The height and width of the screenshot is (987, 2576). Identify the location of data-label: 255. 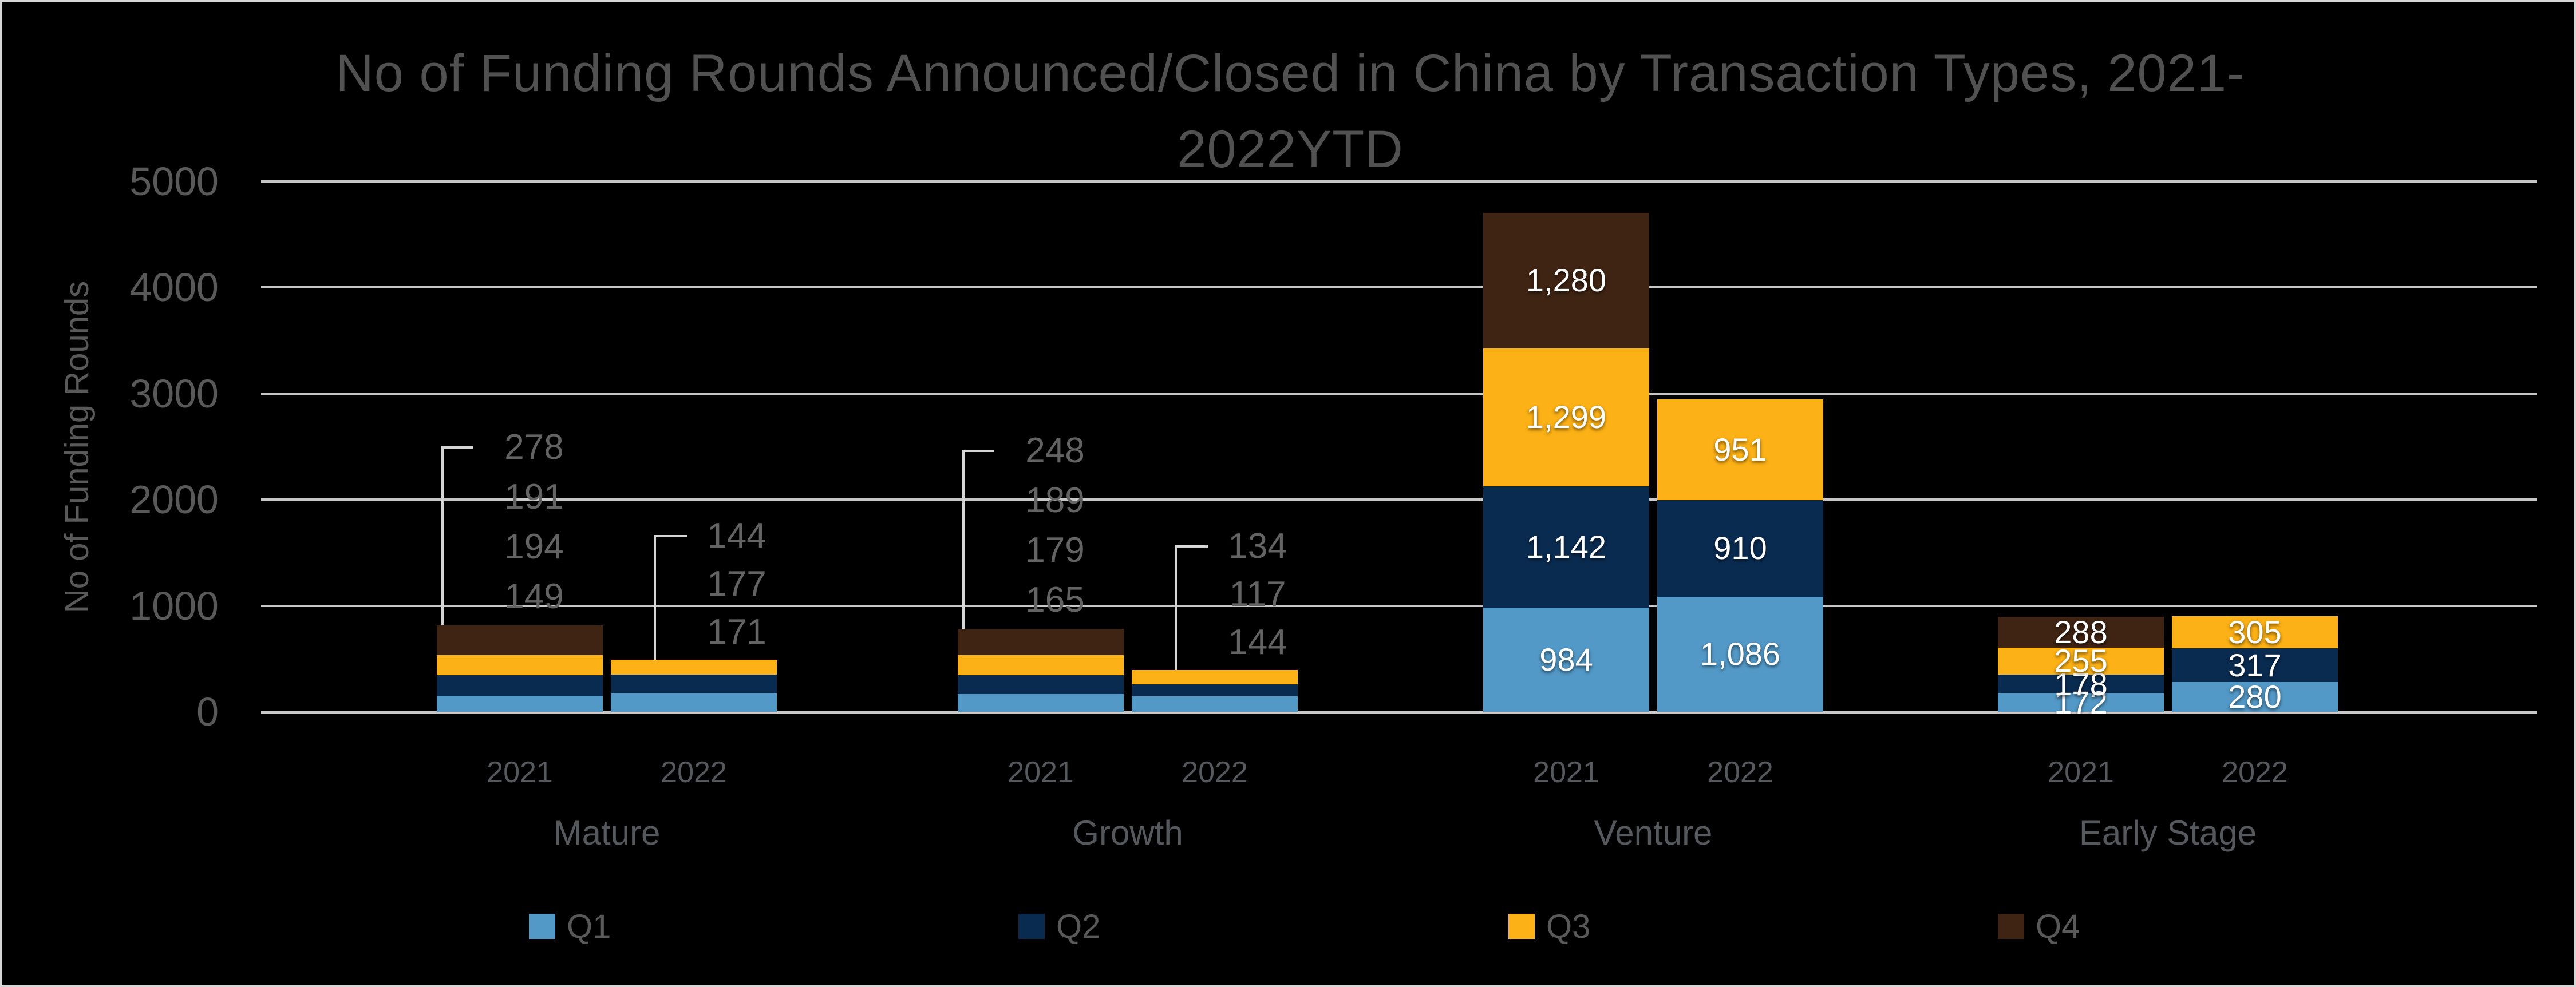
(2081, 661).